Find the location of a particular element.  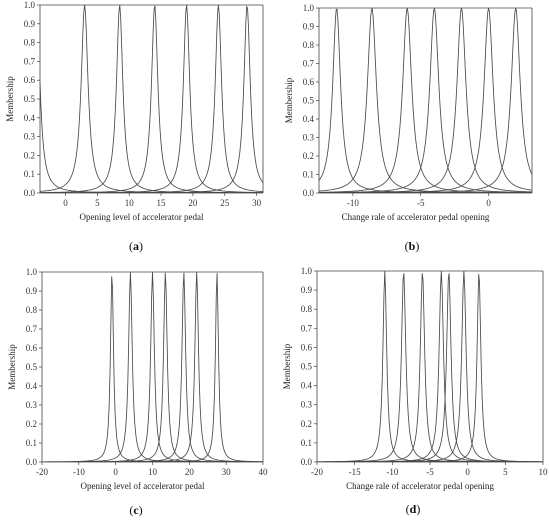

panel-label: (a) is located at coordinates (136, 246).